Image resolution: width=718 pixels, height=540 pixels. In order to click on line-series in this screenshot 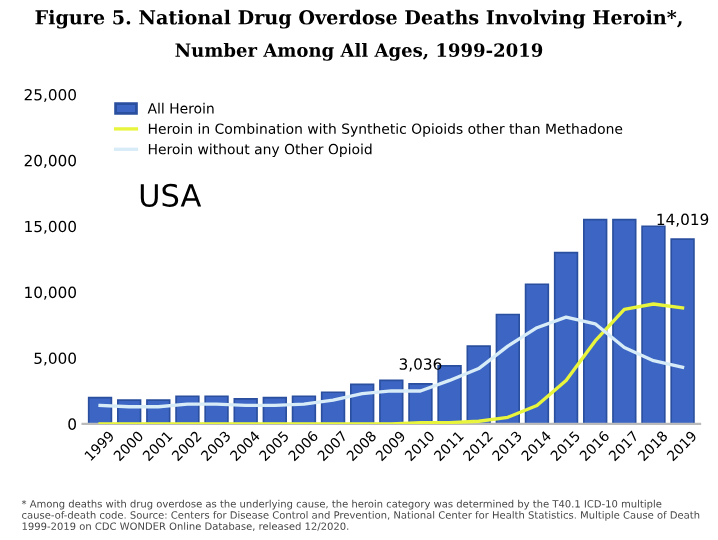, I will do `click(391, 362)`.